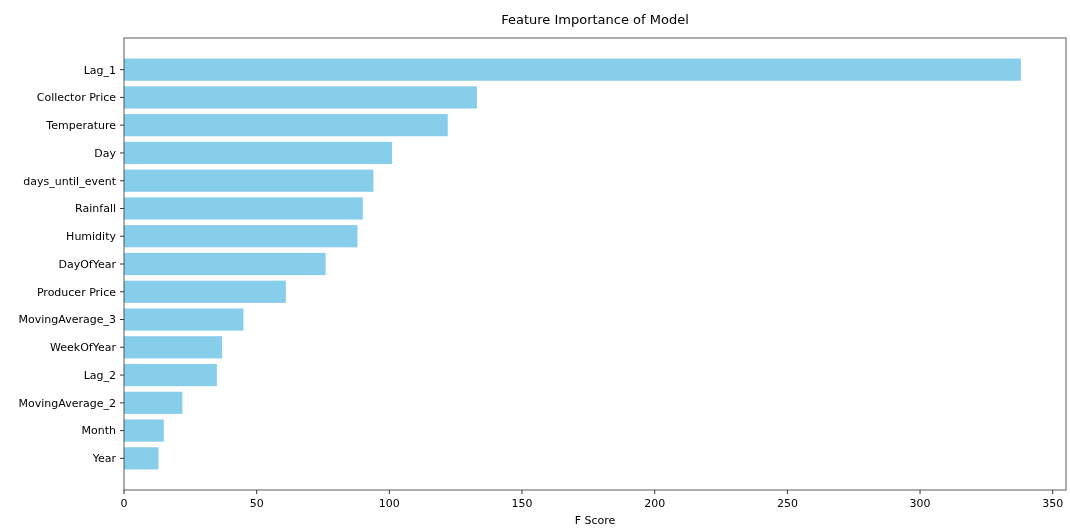  Describe the element at coordinates (124, 503) in the screenshot. I see `x-tick-label: 0` at that location.